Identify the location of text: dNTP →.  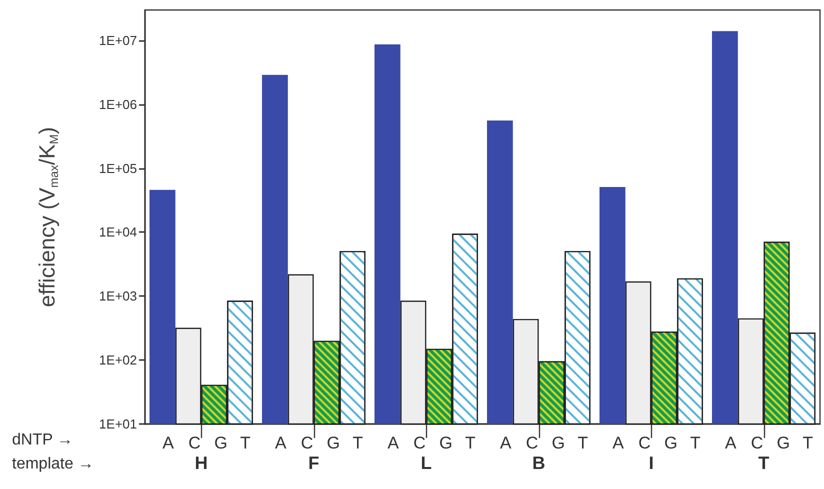
(43, 440).